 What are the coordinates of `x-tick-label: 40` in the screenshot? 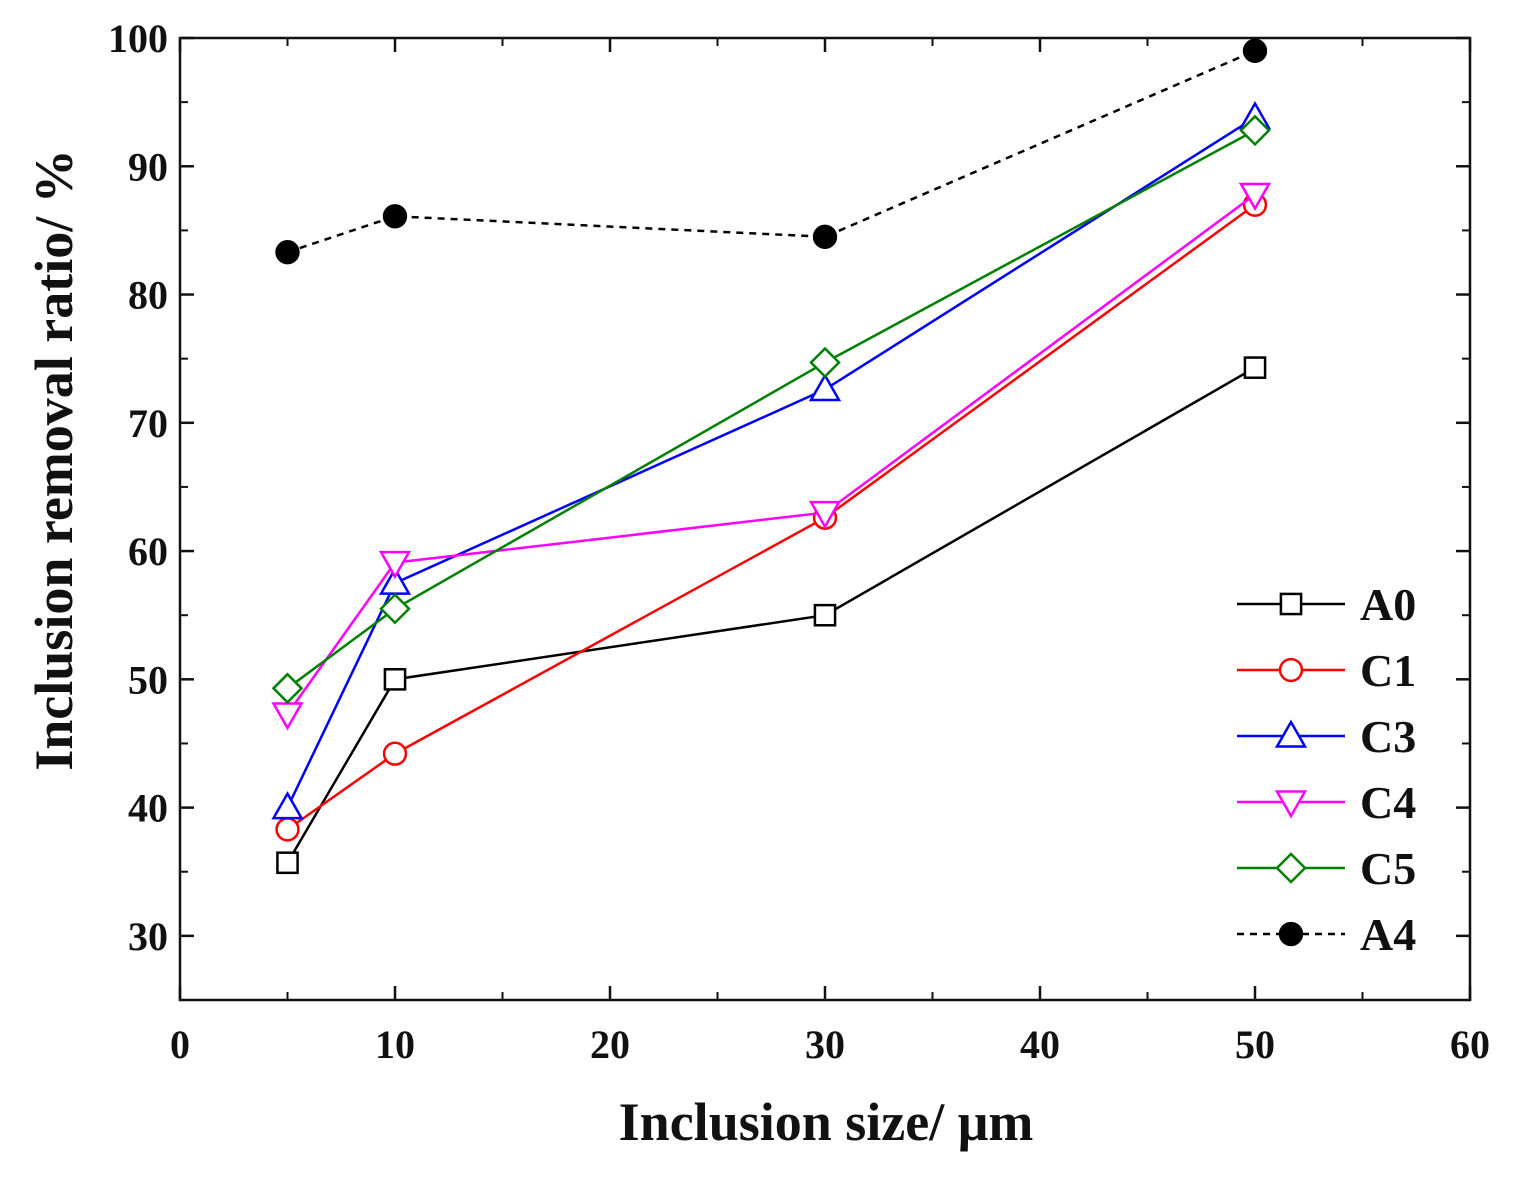 It's located at (1040, 1044).